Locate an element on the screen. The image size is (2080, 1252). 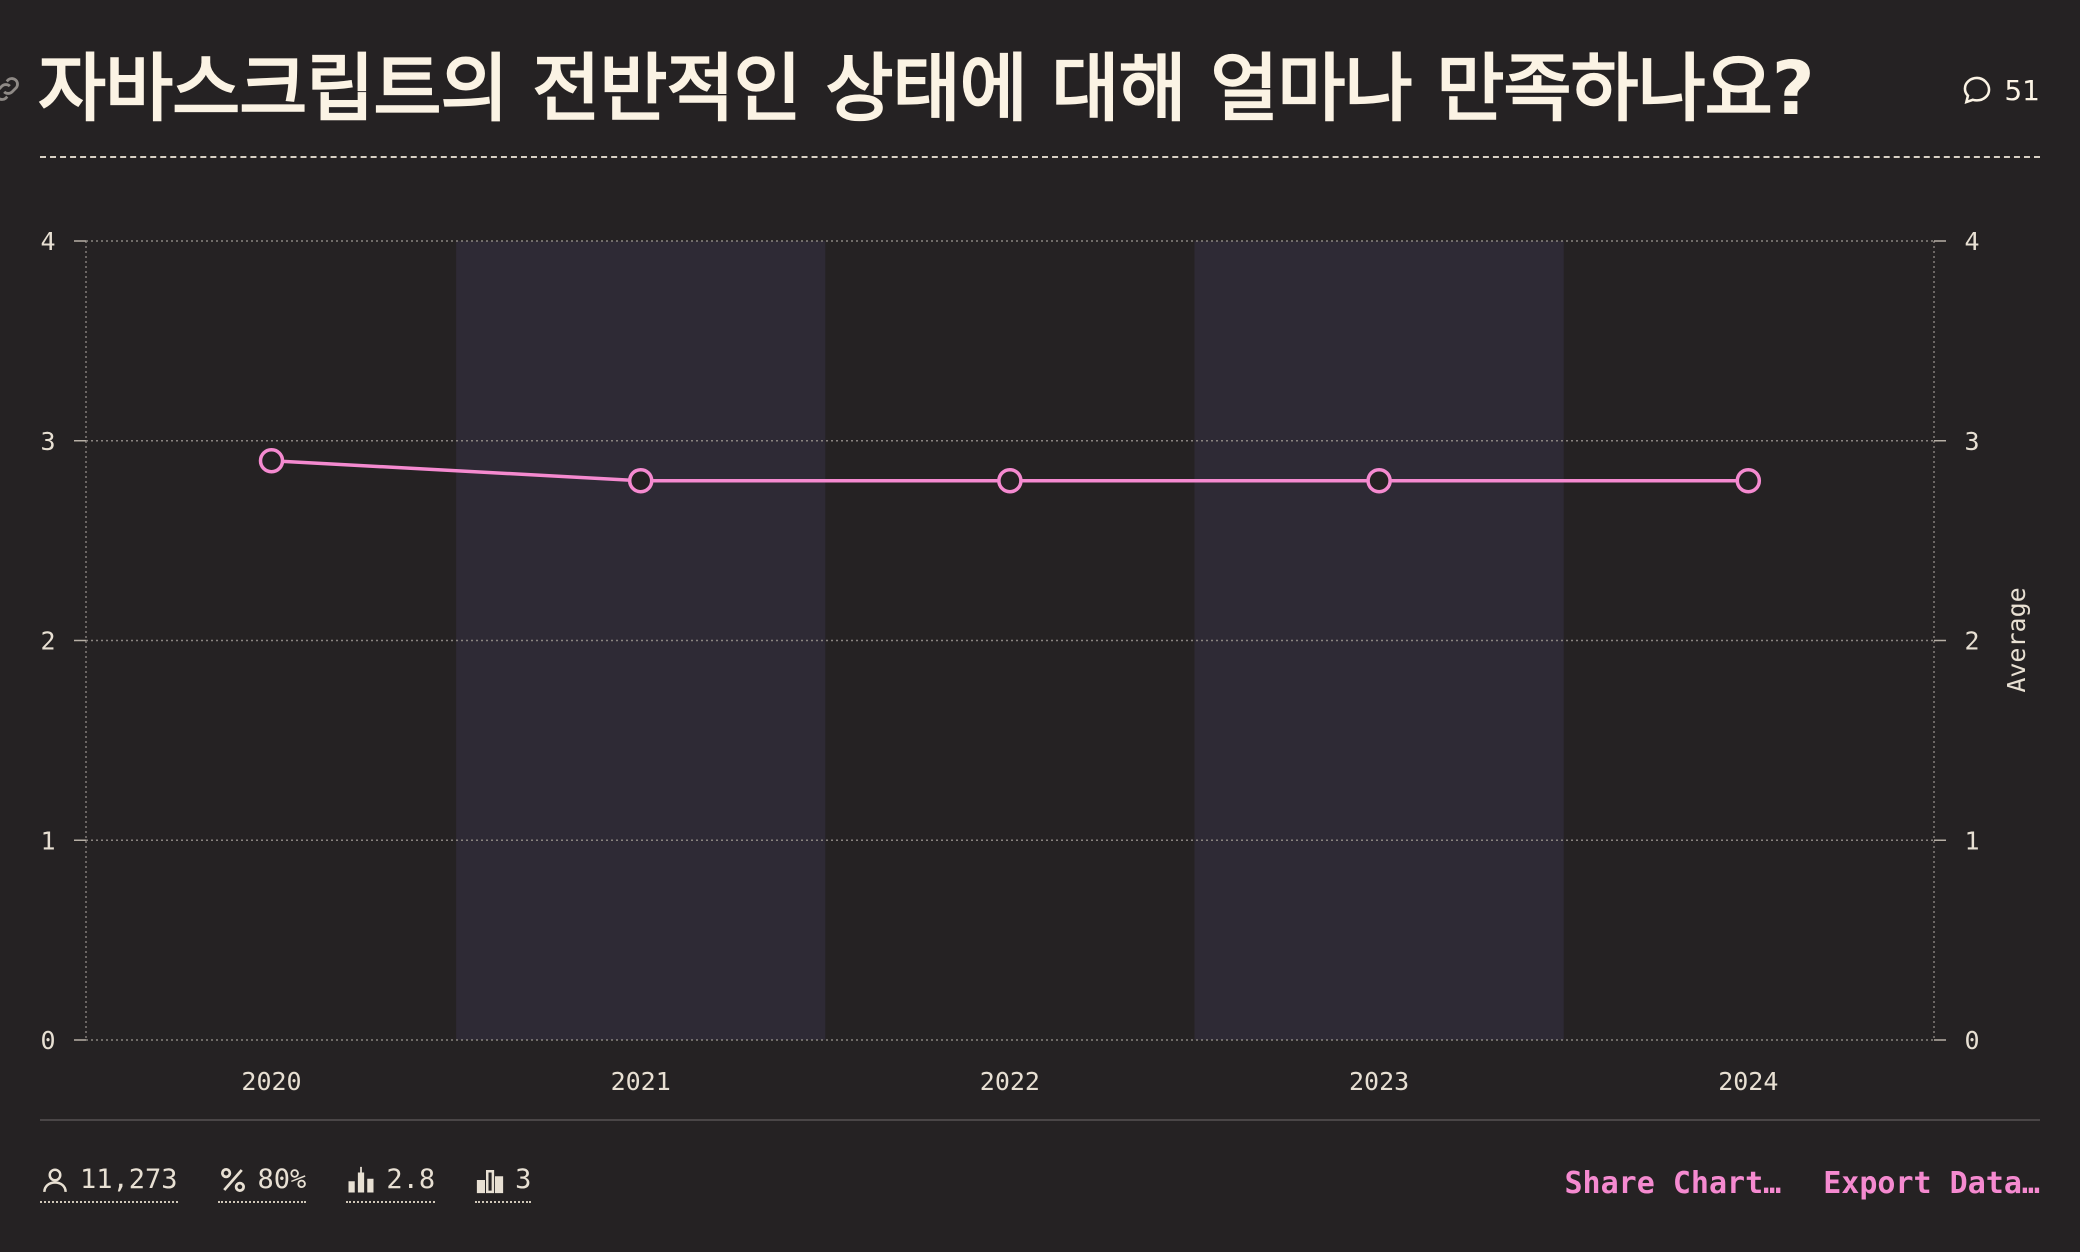
percentage-stat: 80% is located at coordinates (262, 1183).